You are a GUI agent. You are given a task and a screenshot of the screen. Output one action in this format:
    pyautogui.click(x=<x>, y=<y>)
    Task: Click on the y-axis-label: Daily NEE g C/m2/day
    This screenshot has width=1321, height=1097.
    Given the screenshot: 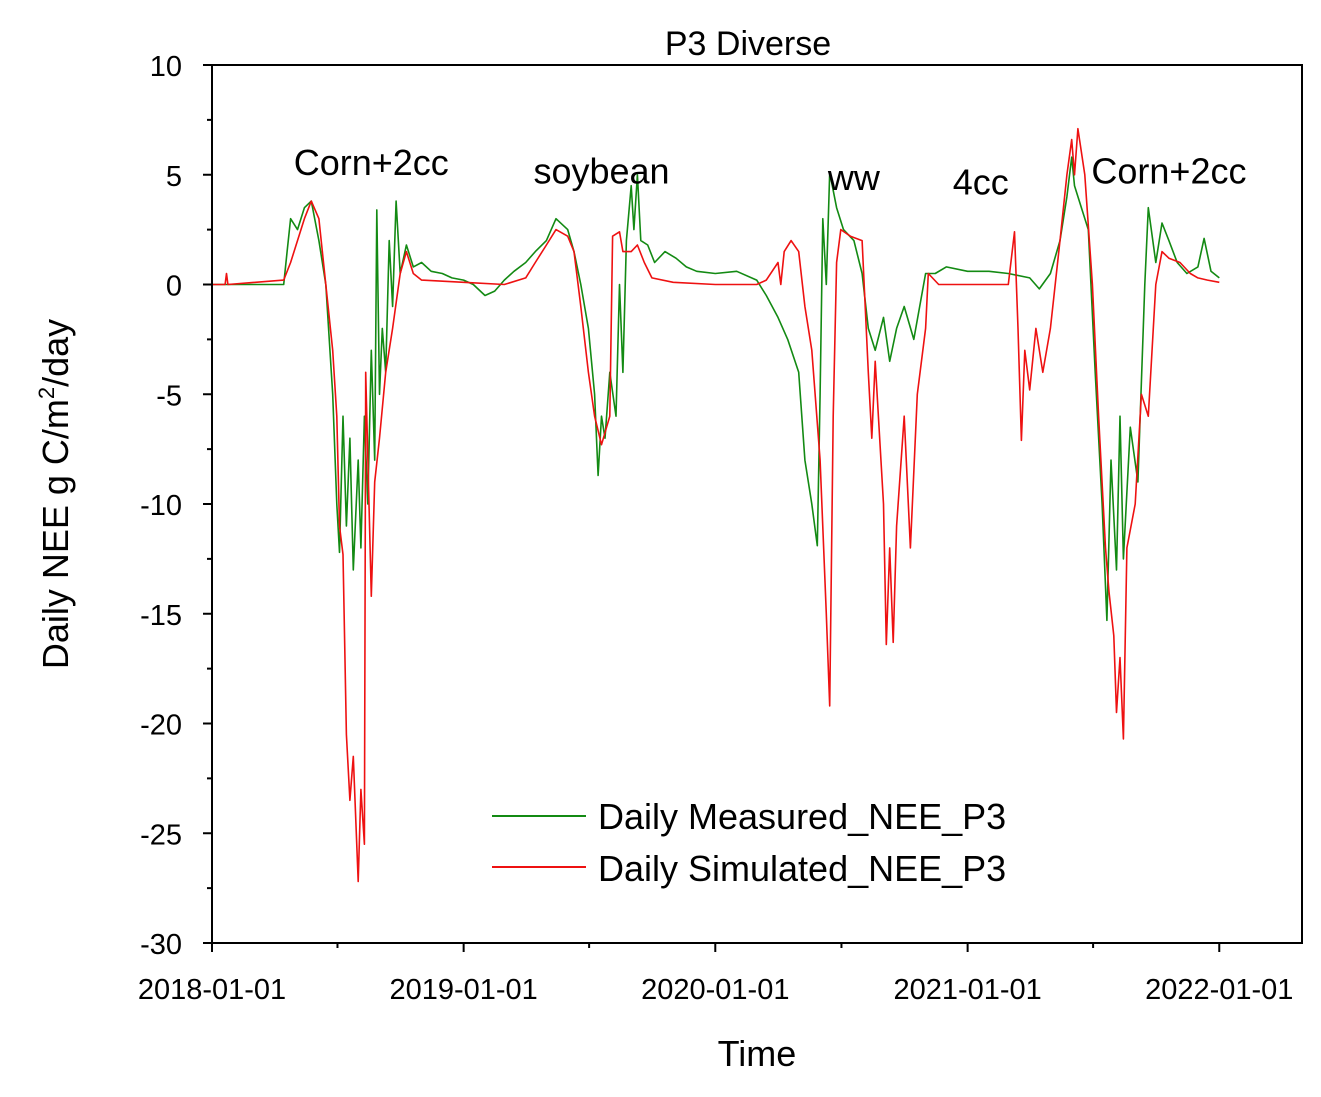 What is the action you would take?
    pyautogui.click(x=55, y=494)
    